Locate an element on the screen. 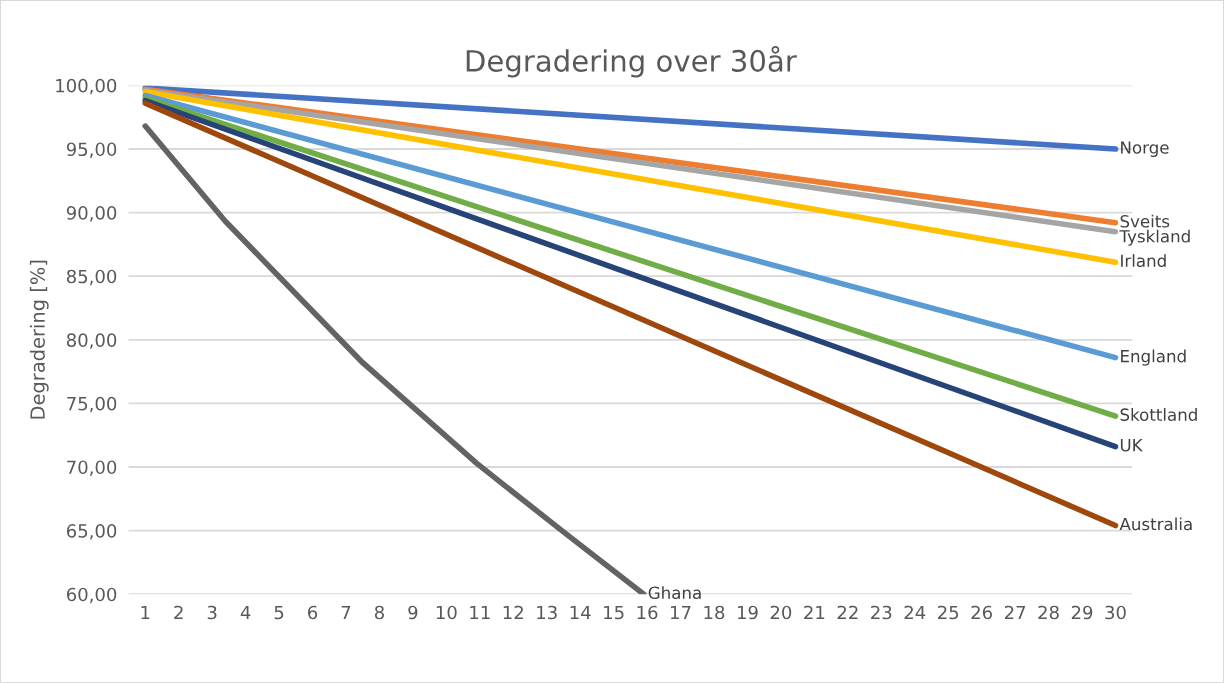  y-tick-label: 75,00 is located at coordinates (92, 404).